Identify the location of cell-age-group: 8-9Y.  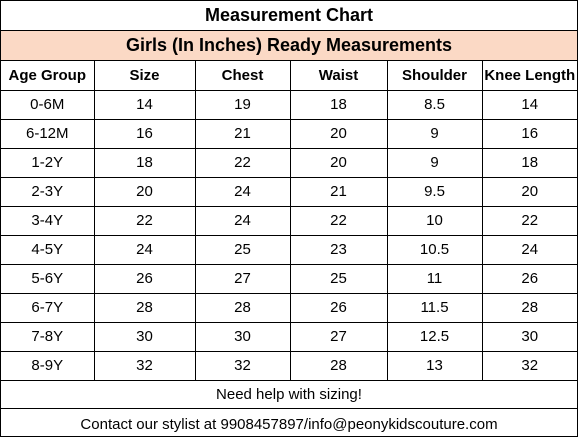
(48, 366).